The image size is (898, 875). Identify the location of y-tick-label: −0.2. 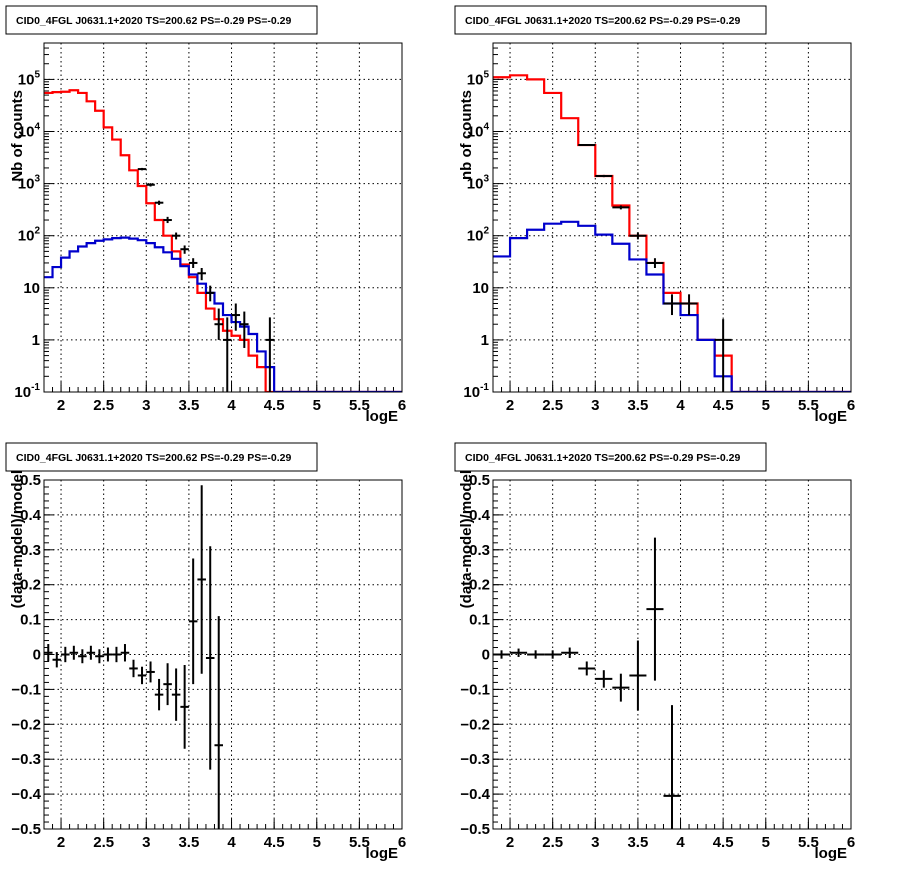
(475, 724).